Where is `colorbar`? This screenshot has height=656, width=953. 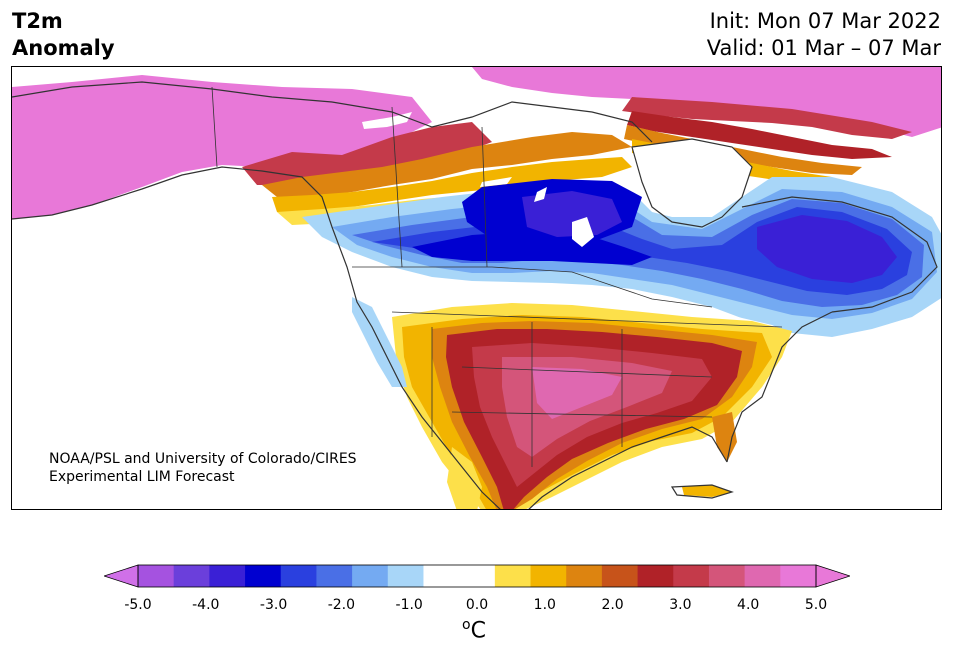 colorbar is located at coordinates (477, 576).